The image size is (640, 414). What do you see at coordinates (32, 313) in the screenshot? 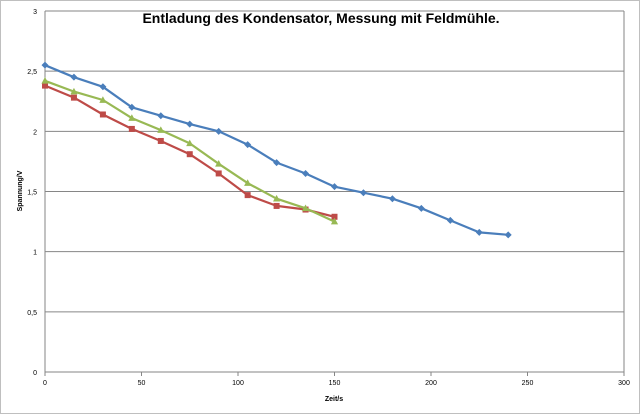
I see `y-tick-label: 0,5` at bounding box center [32, 313].